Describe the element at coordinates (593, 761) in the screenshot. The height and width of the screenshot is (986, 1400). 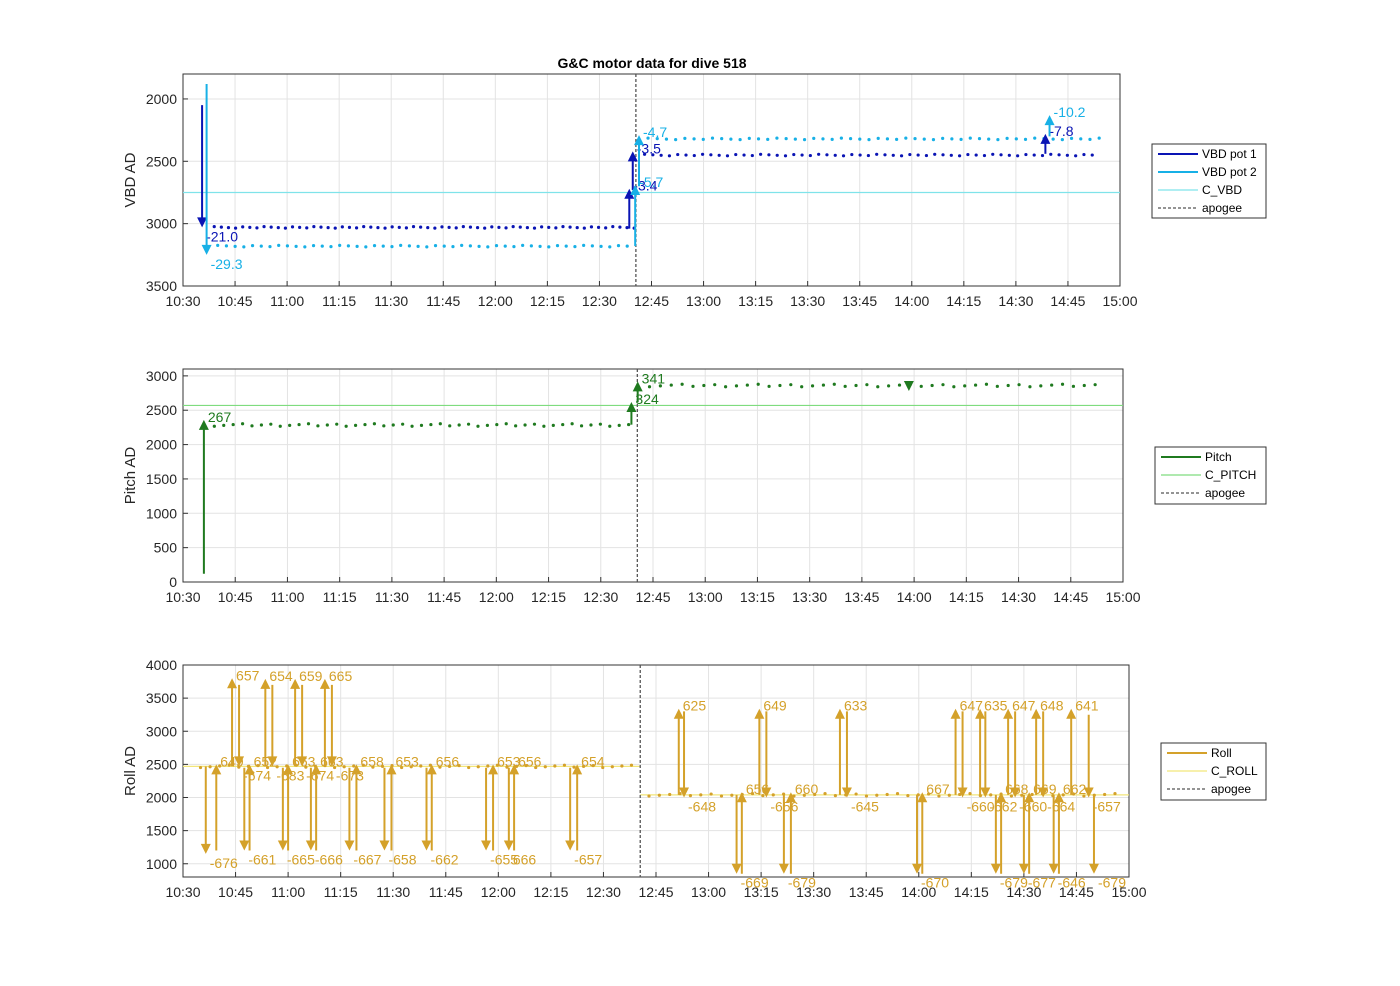
I see `arrow-label: 654` at that location.